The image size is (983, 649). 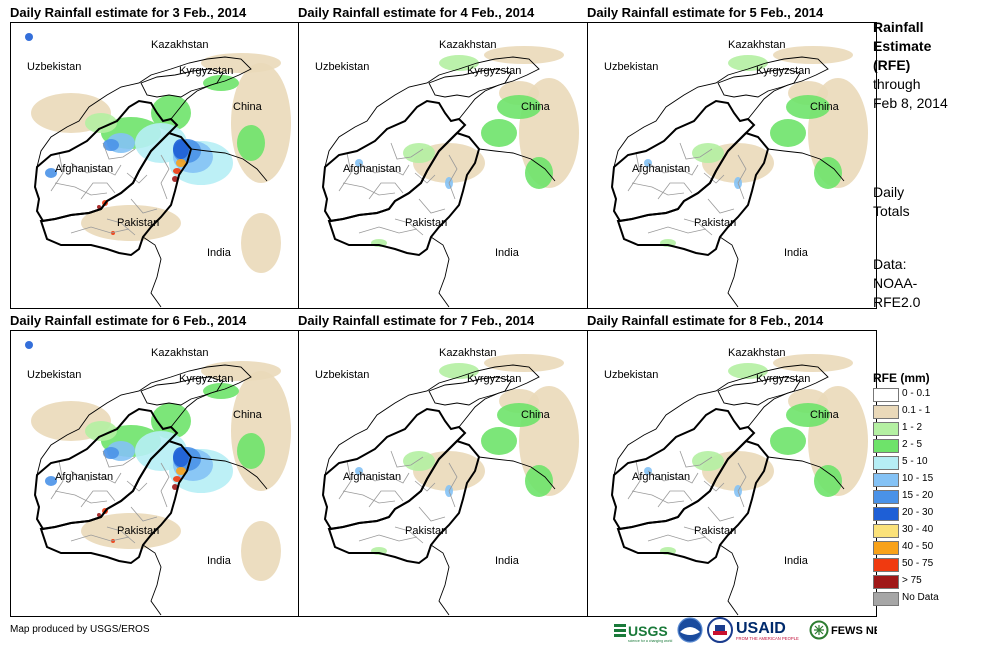 I want to click on legend-item: 20 - 30, so click(x=928, y=513).